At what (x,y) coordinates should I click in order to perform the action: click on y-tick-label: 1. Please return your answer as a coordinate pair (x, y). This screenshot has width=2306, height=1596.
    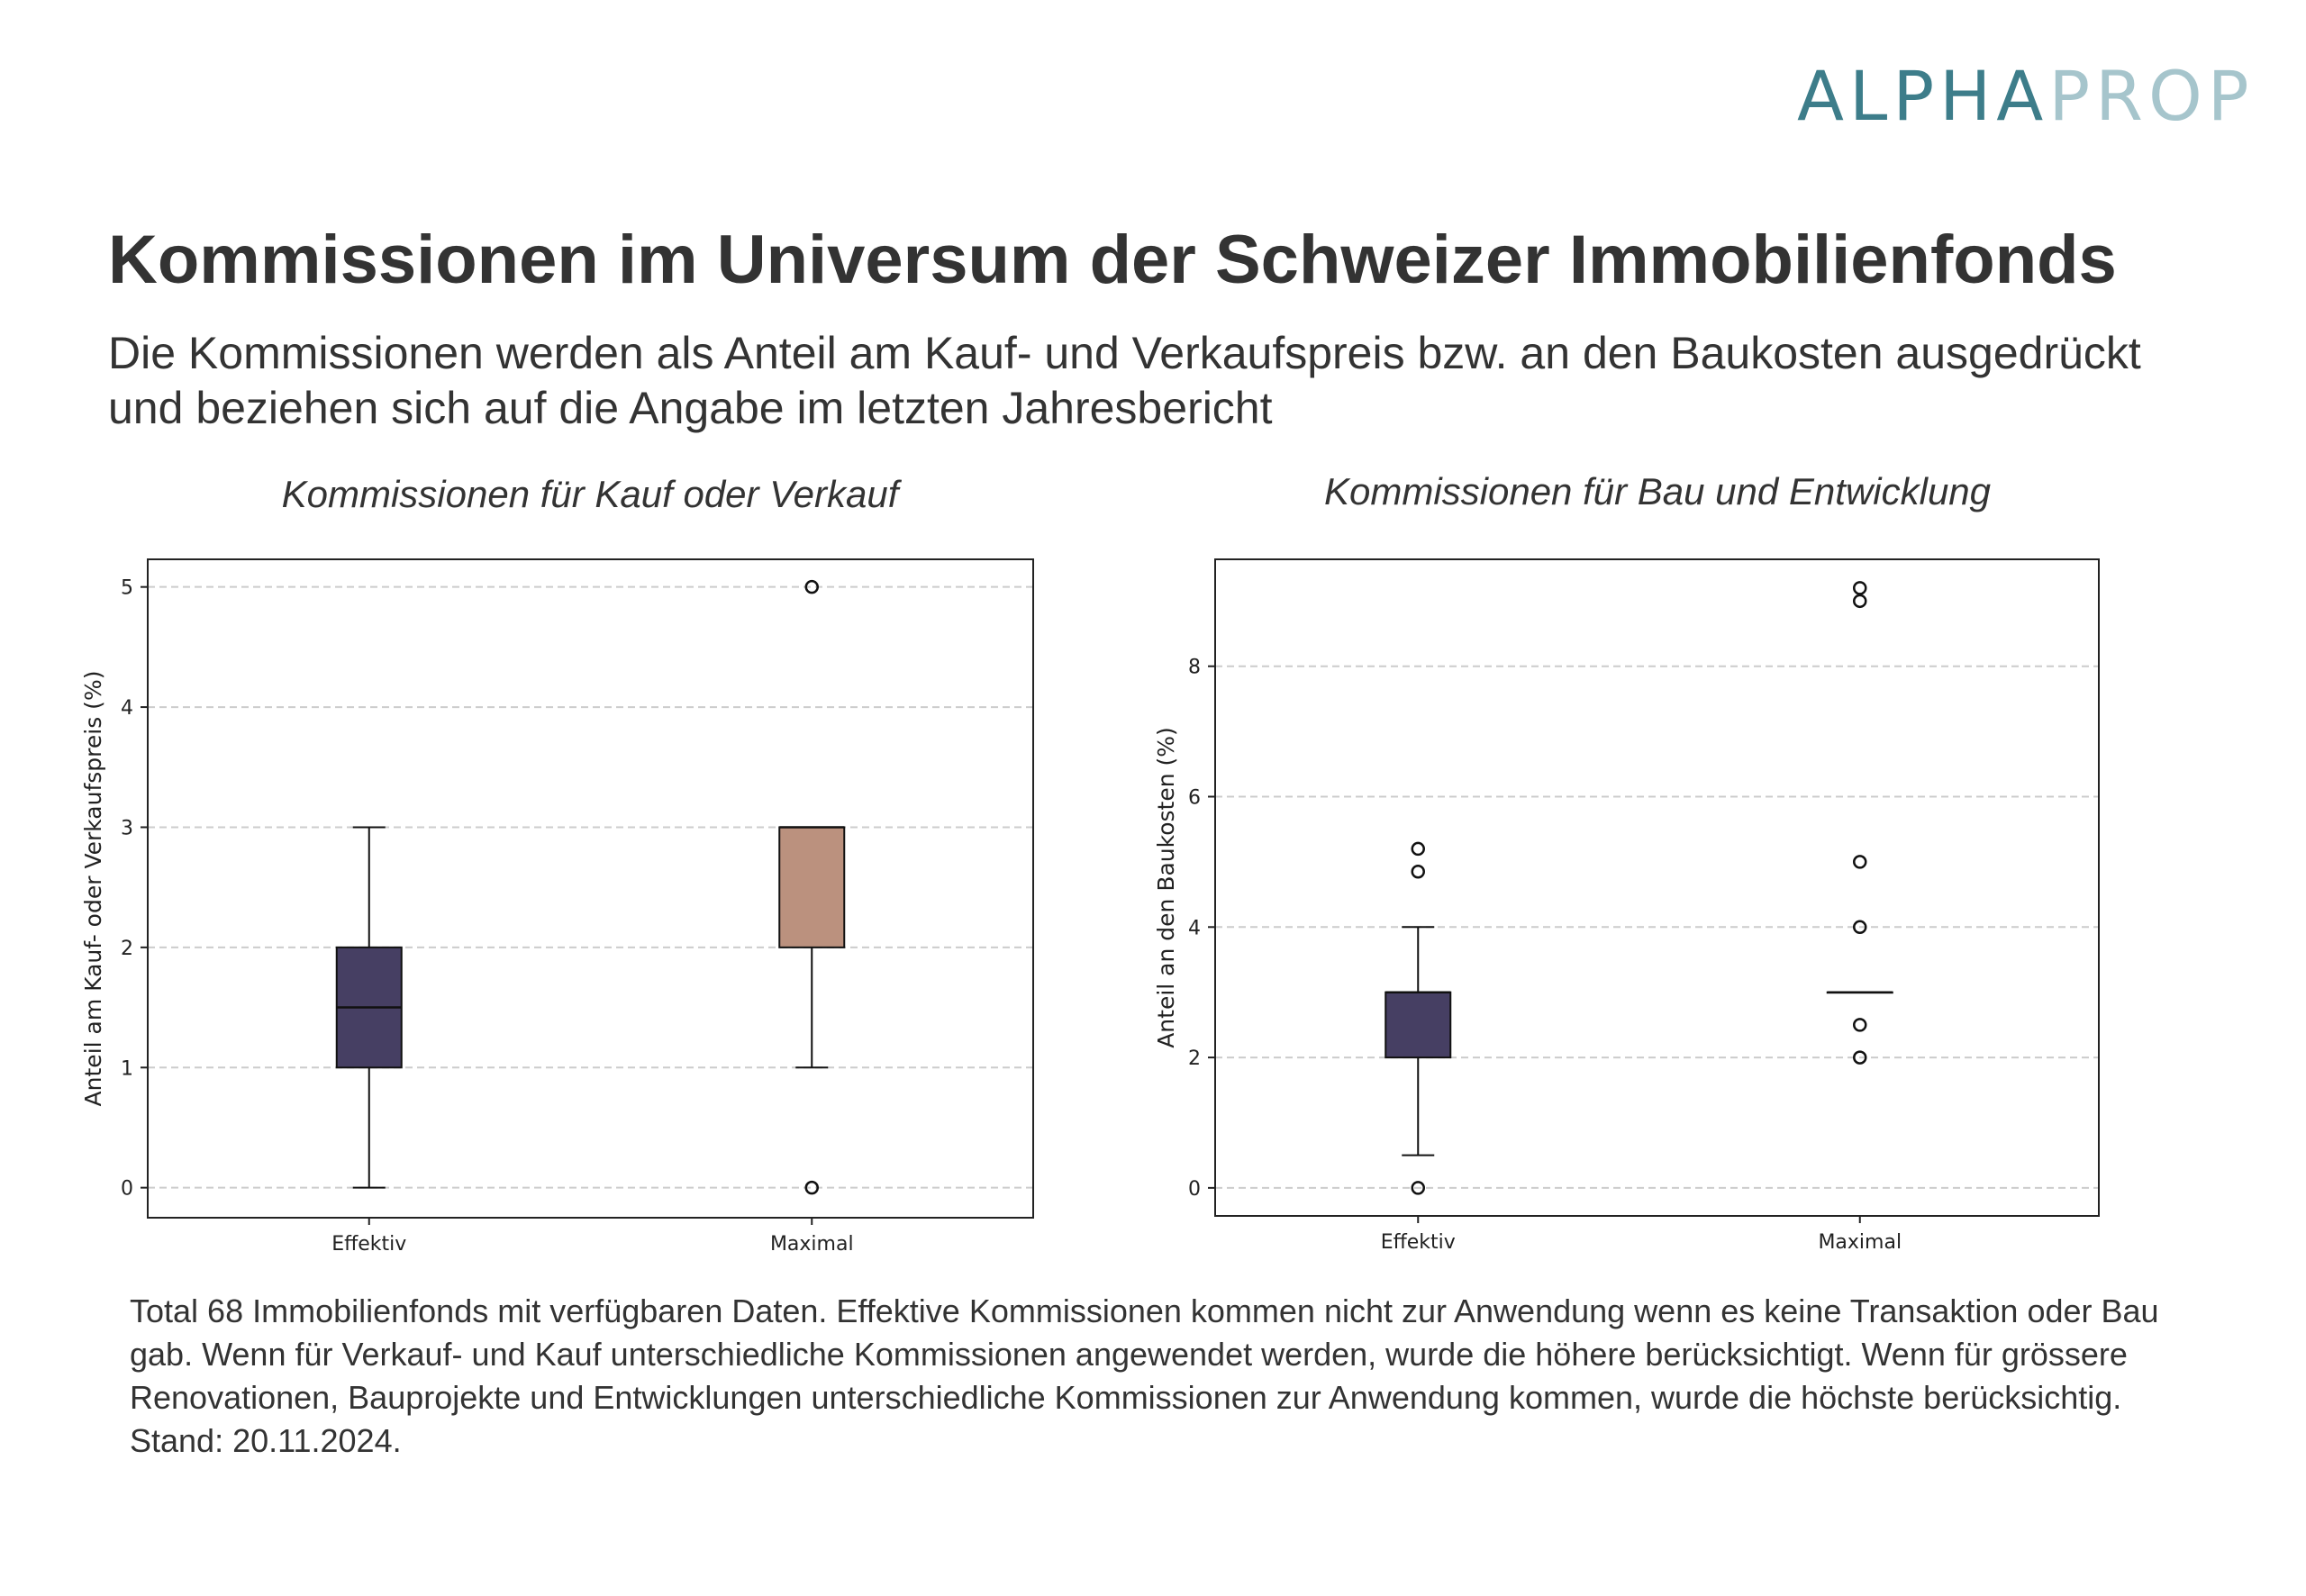
    Looking at the image, I should click on (127, 1068).